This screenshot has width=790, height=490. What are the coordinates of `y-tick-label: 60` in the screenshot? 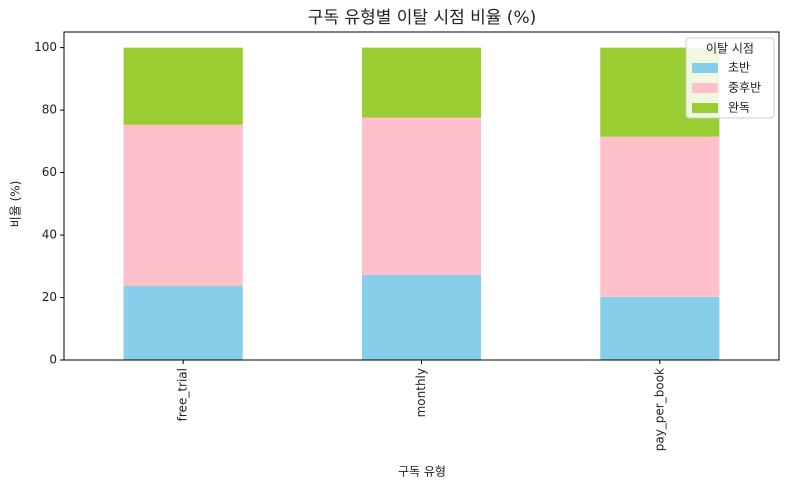 It's located at (49, 172).